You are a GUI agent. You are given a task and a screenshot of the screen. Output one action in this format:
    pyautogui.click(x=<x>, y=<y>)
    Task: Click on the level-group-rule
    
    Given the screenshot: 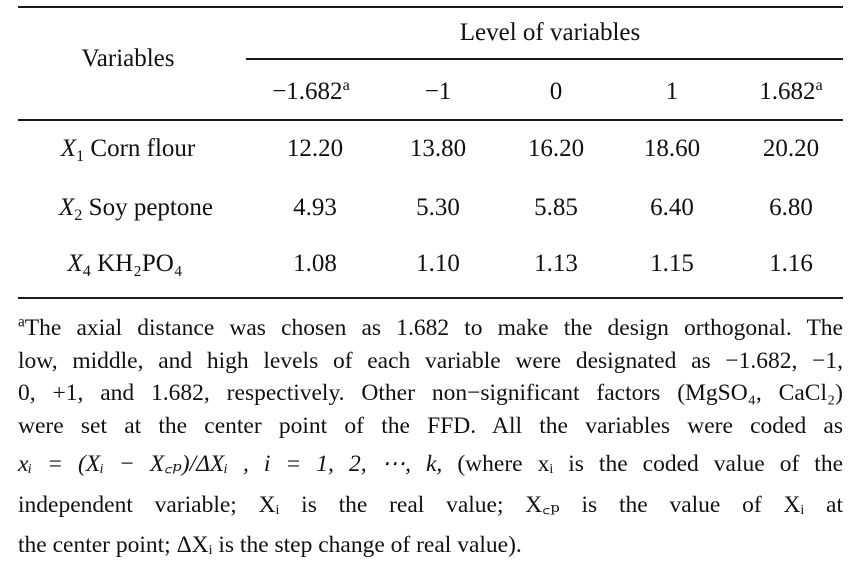 What is the action you would take?
    pyautogui.click(x=544, y=59)
    